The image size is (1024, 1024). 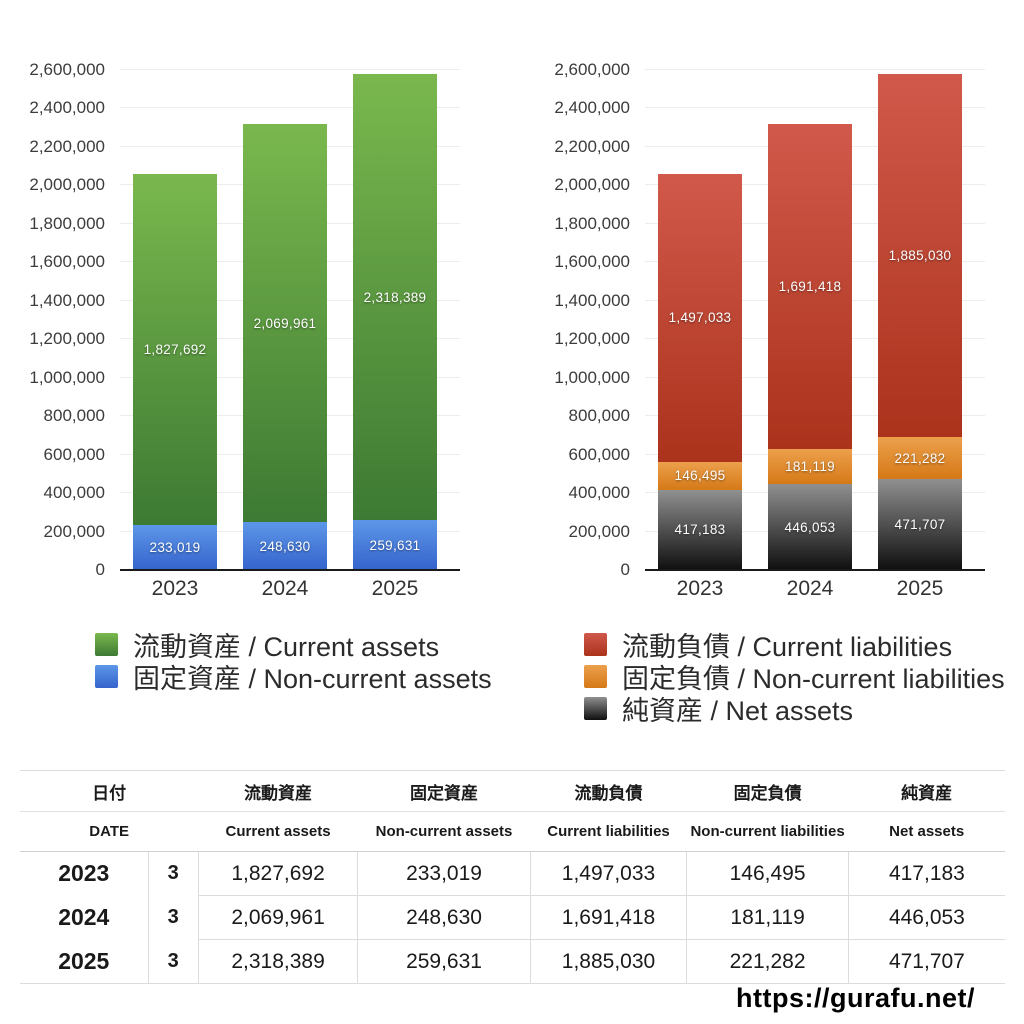 What do you see at coordinates (278, 961) in the screenshot?
I see `cell-value-0: 2,318,389` at bounding box center [278, 961].